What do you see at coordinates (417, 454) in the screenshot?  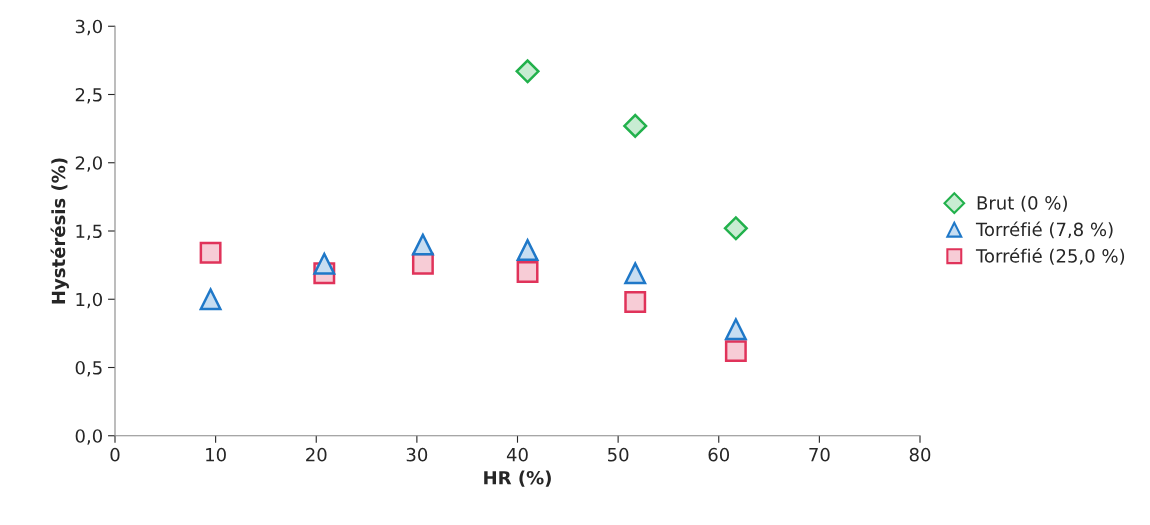 I see `x-tick-label: 30` at bounding box center [417, 454].